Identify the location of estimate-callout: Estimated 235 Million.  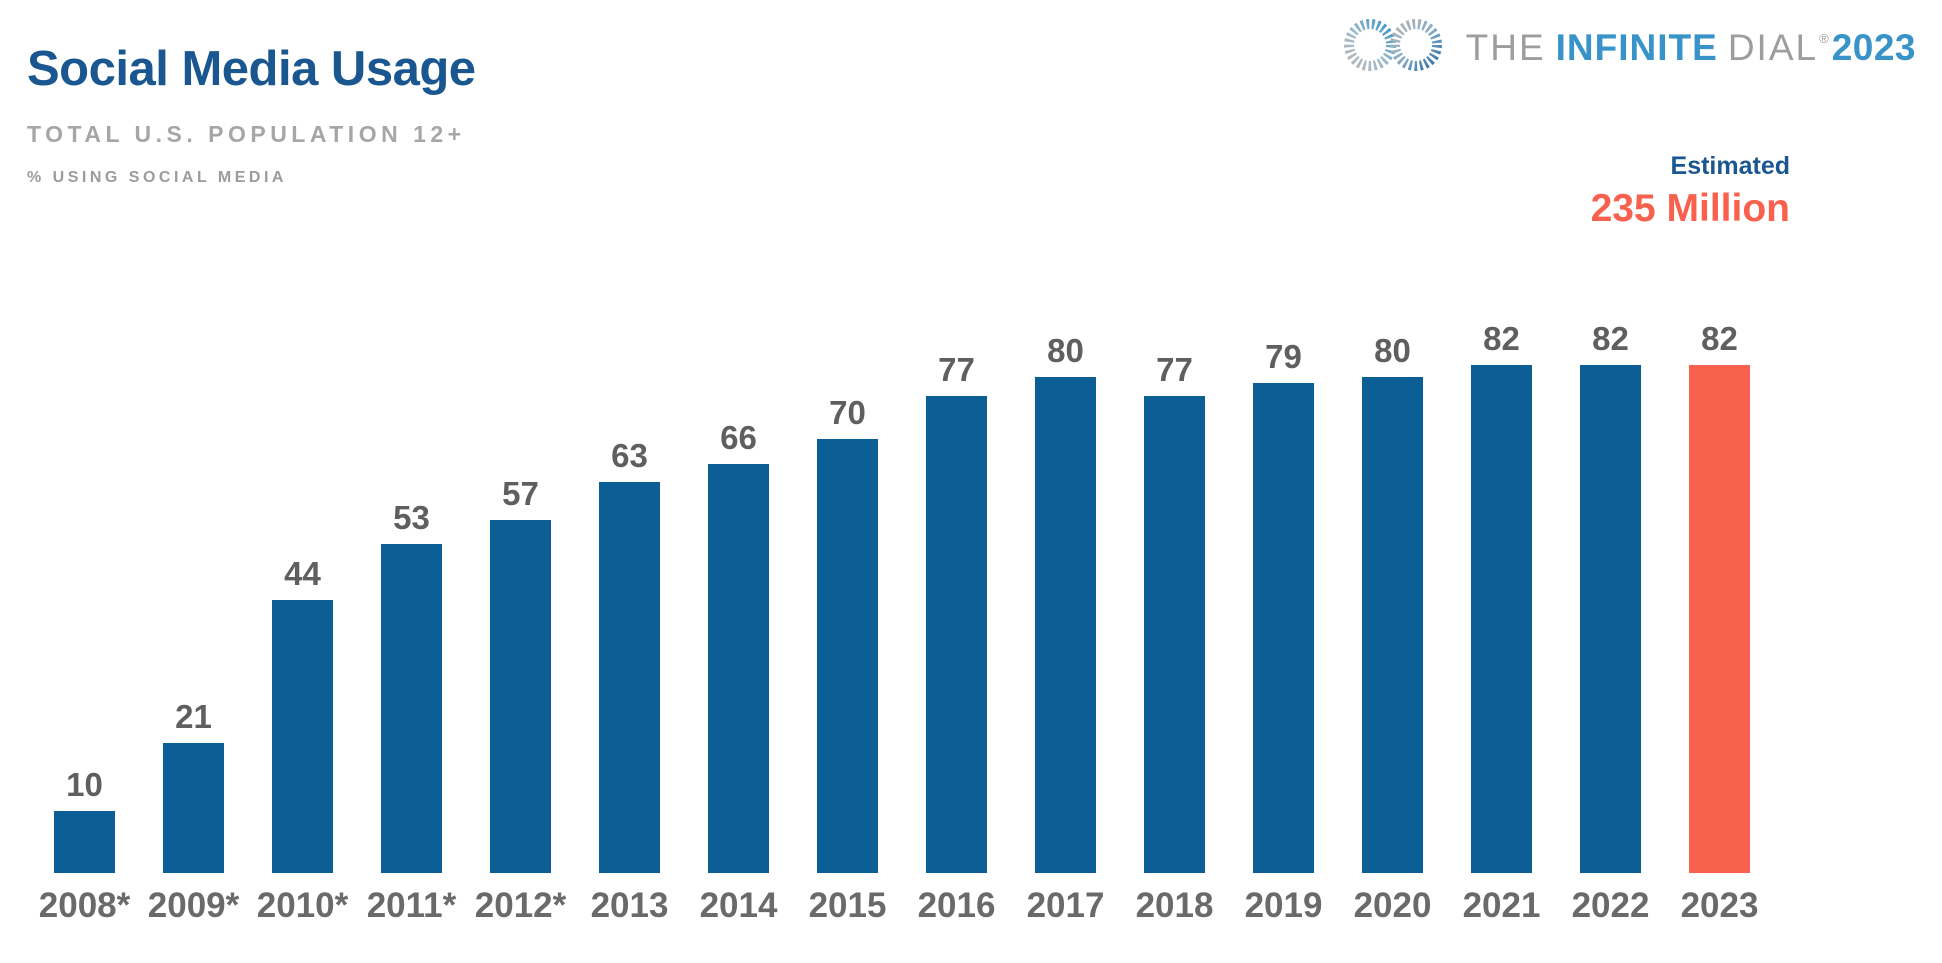
(1690, 191).